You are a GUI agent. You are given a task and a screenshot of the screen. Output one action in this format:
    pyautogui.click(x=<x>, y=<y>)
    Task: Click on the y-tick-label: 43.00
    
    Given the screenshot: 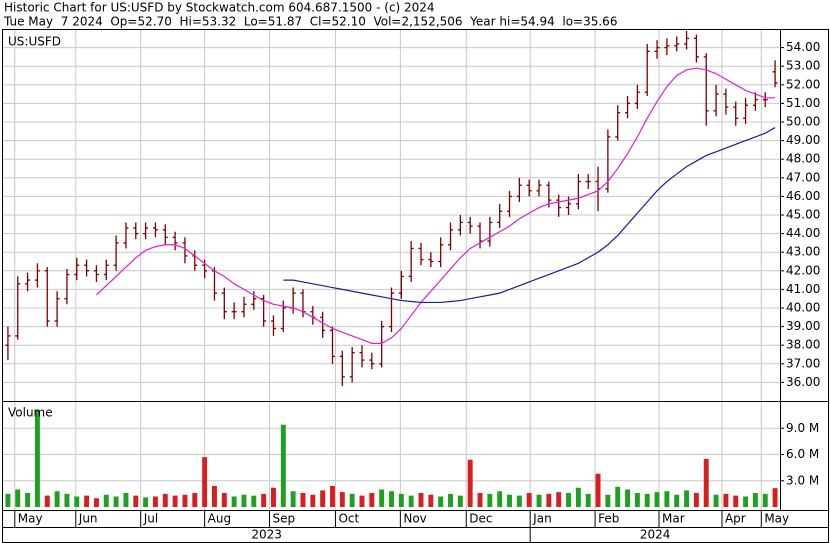 What is the action you would take?
    pyautogui.click(x=803, y=252)
    